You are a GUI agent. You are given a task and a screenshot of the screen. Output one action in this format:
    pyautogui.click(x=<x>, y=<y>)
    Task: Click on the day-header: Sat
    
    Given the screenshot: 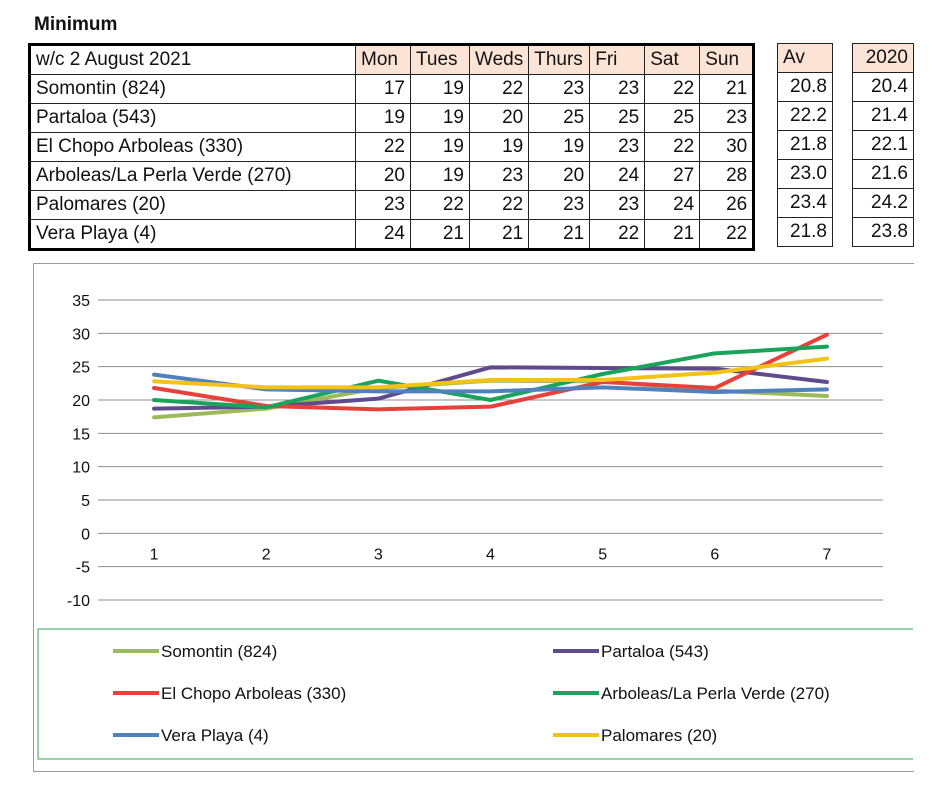 What is the action you would take?
    pyautogui.click(x=672, y=59)
    